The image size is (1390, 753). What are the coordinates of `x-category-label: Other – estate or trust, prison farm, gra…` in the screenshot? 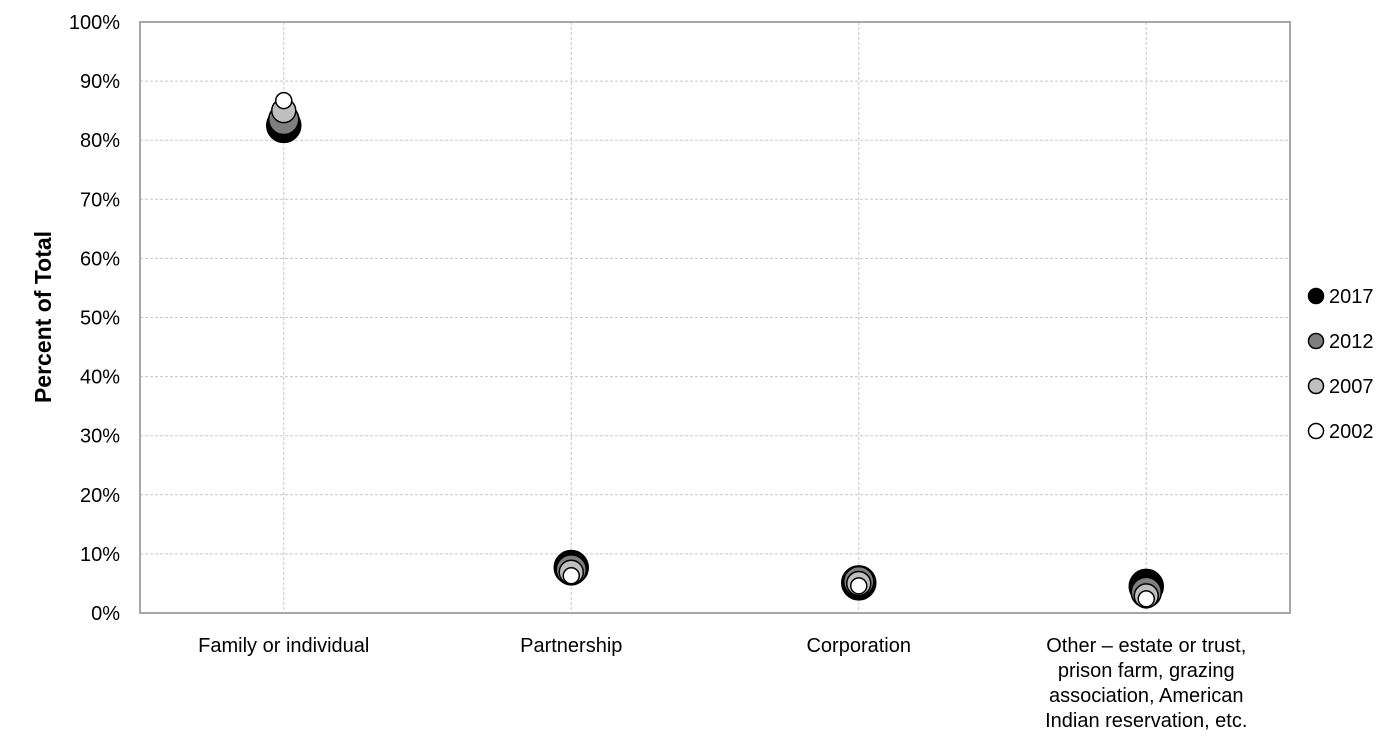 It's located at (1146, 683).